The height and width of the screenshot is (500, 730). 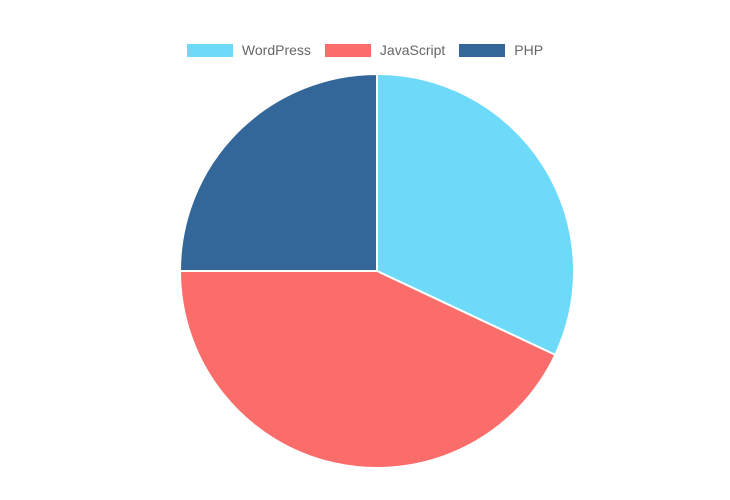 I want to click on legend-swatch-javascript, so click(x=347, y=50).